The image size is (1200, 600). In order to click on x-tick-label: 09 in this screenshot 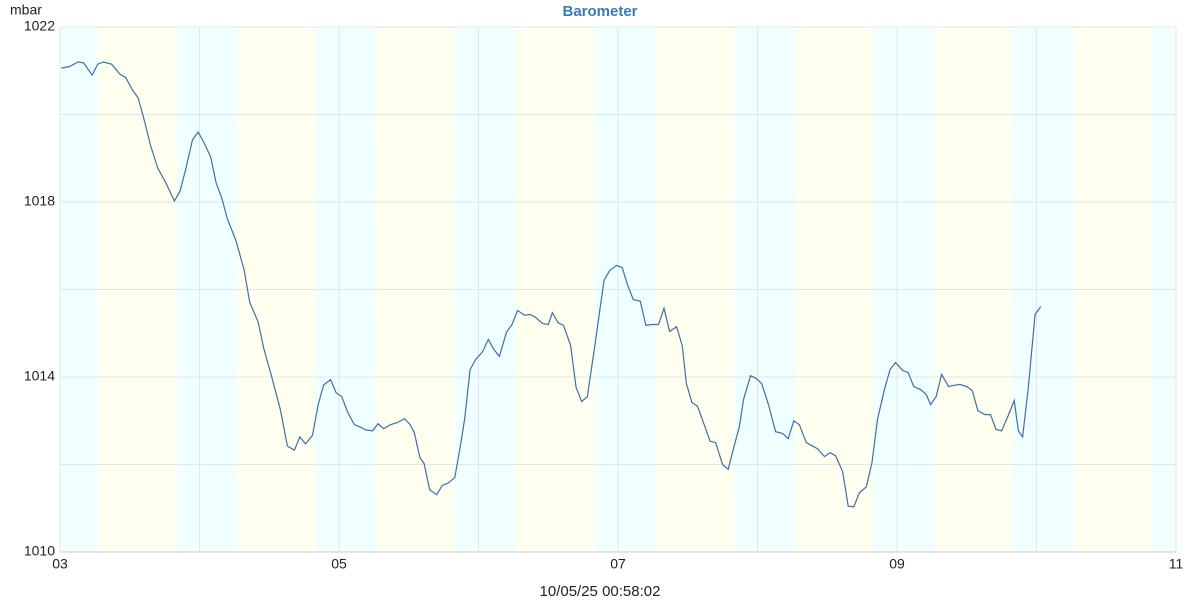, I will do `click(897, 564)`.